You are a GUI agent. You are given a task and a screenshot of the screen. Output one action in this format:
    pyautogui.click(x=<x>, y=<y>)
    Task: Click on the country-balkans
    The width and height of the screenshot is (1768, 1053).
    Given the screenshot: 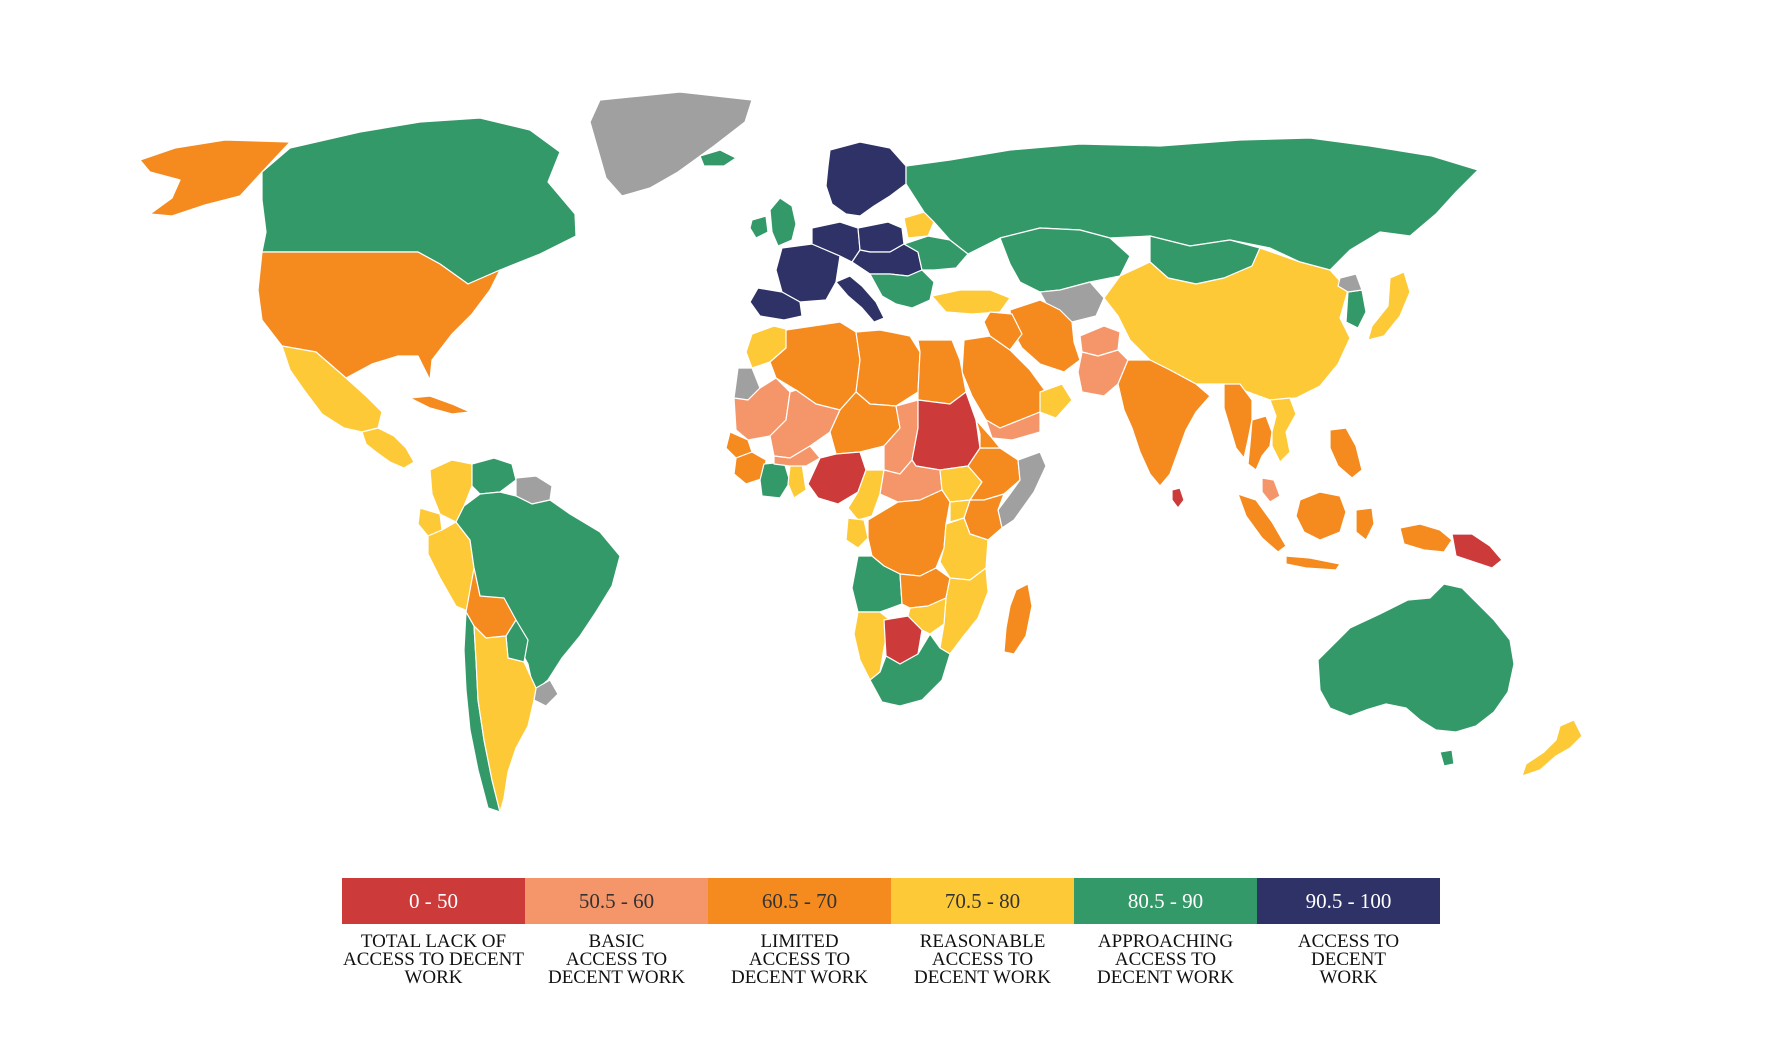 What is the action you would take?
    pyautogui.click(x=902, y=289)
    